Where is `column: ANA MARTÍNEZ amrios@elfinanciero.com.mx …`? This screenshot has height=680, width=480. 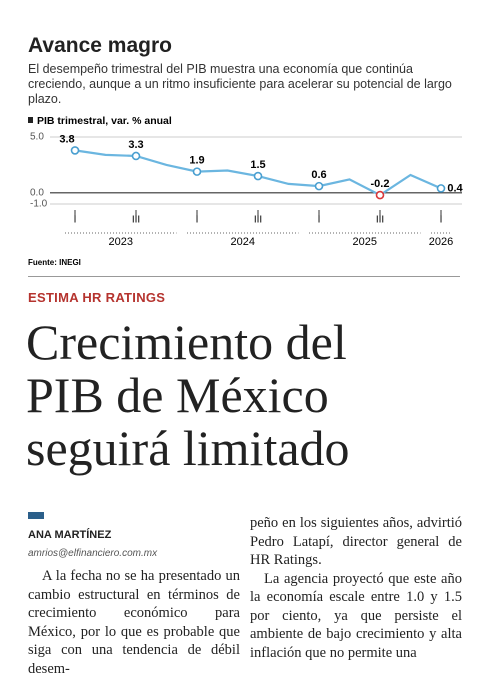
column: ANA MARTÍNEZ amrios@elfinanciero.com.mx … is located at coordinates (134, 595).